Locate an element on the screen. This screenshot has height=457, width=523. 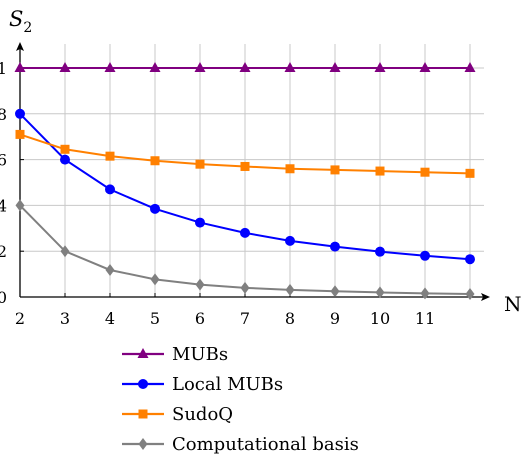
y-tick-label: 8 is located at coordinates (3, 114).